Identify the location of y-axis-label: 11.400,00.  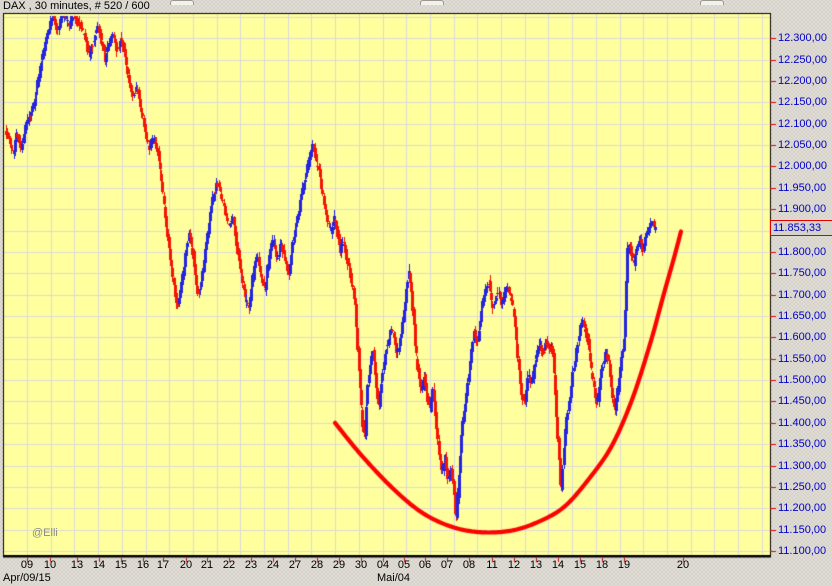
(802, 423).